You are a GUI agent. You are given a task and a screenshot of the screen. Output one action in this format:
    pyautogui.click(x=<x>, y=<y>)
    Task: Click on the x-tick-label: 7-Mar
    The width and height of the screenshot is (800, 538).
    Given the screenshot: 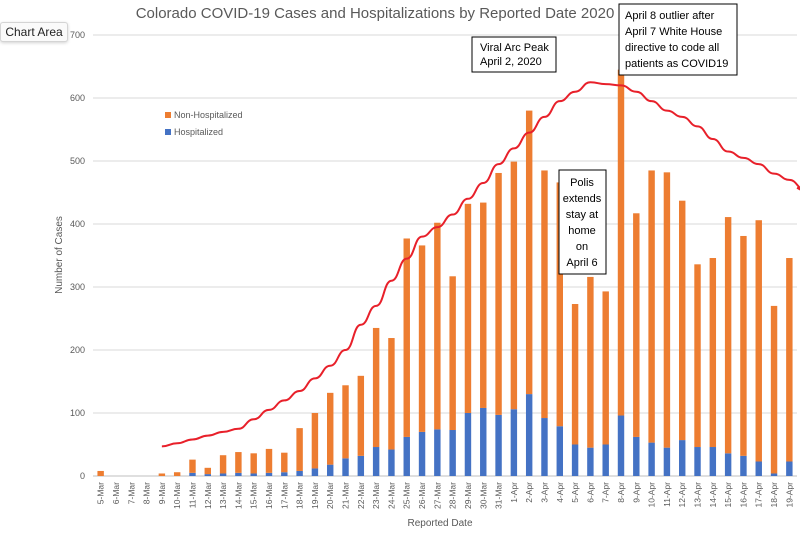 What is the action you would take?
    pyautogui.click(x=131, y=493)
    